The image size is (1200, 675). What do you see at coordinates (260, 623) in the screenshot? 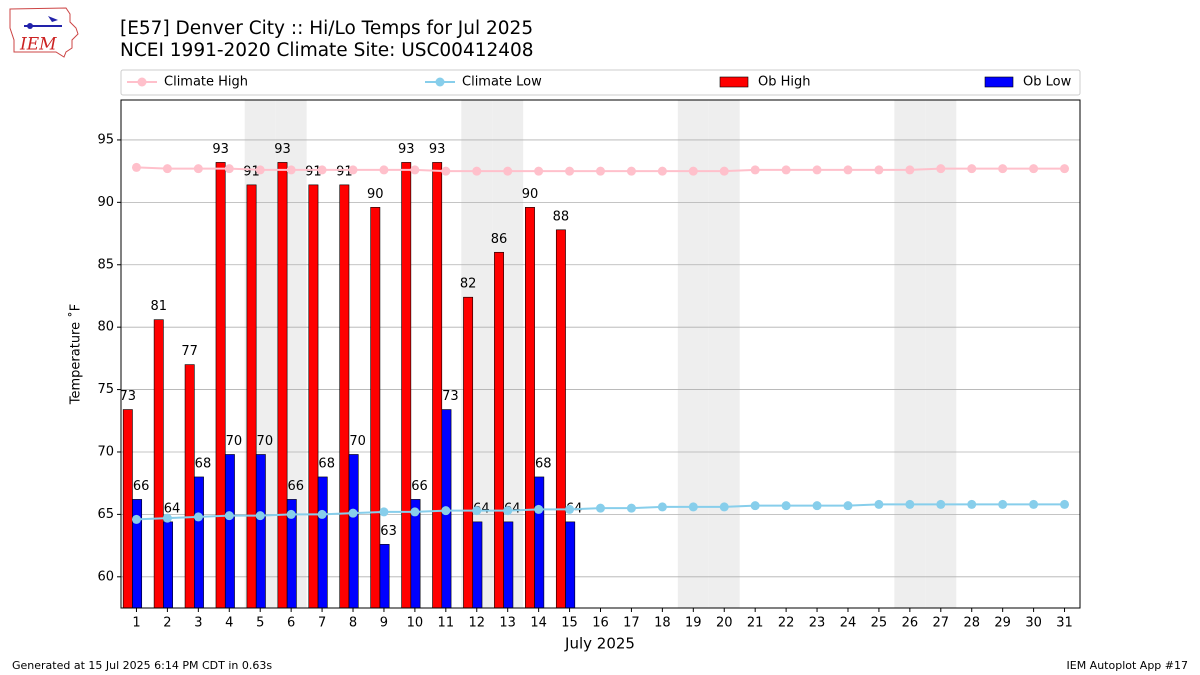
I see `x-tick-label: 5` at bounding box center [260, 623].